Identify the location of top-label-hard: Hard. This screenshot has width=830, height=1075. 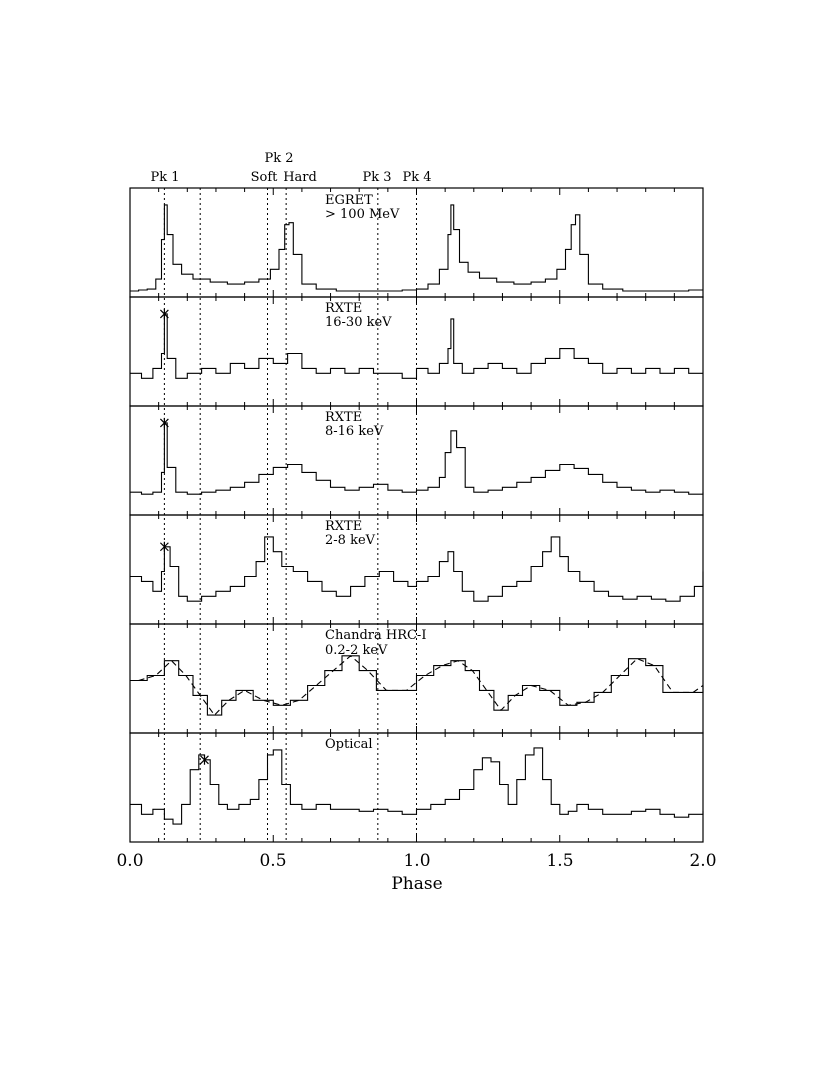
(300, 177).